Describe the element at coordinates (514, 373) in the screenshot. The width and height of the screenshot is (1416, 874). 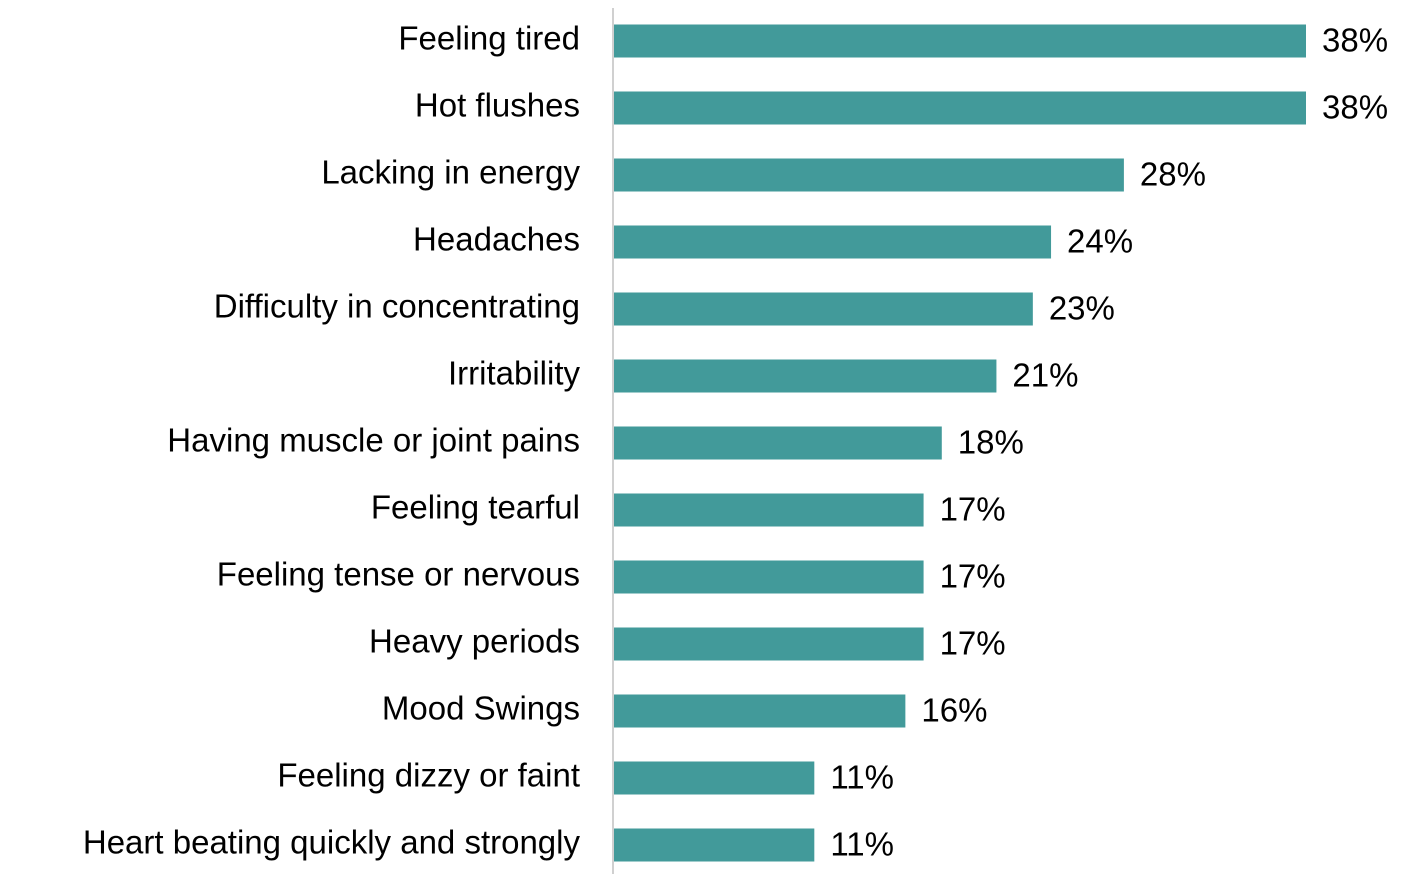
I see `category-label: Irritability` at that location.